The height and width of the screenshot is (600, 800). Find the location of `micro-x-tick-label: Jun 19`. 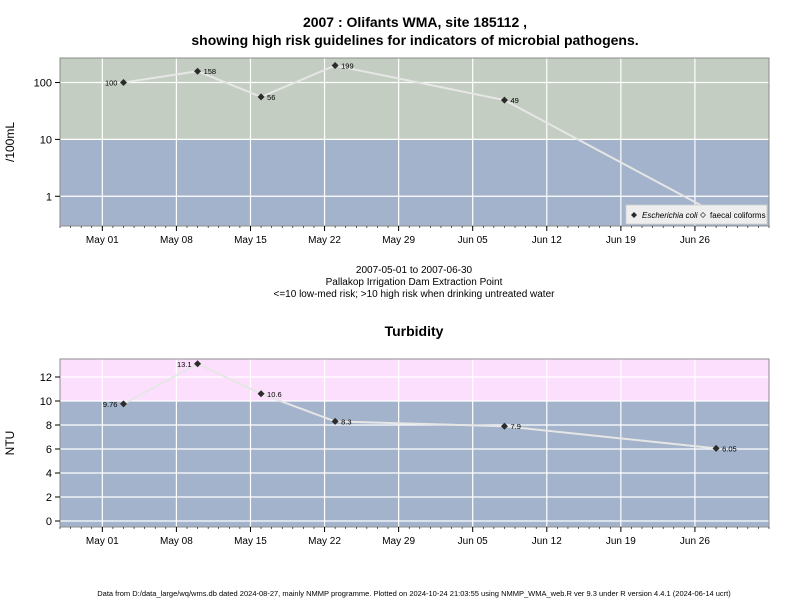

micro-x-tick-label: Jun 19 is located at coordinates (621, 240).